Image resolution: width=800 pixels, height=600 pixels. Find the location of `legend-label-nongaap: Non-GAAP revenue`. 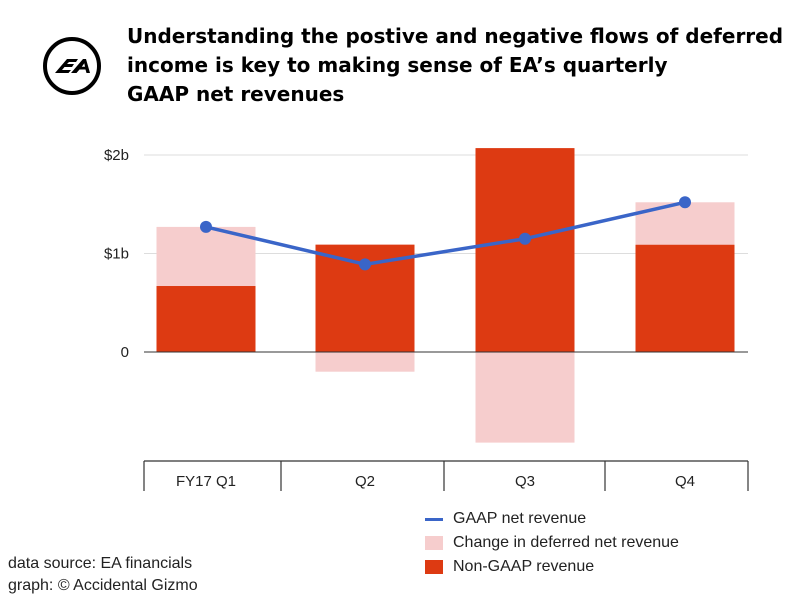

legend-label-nongaap: Non-GAAP revenue is located at coordinates (523, 567).